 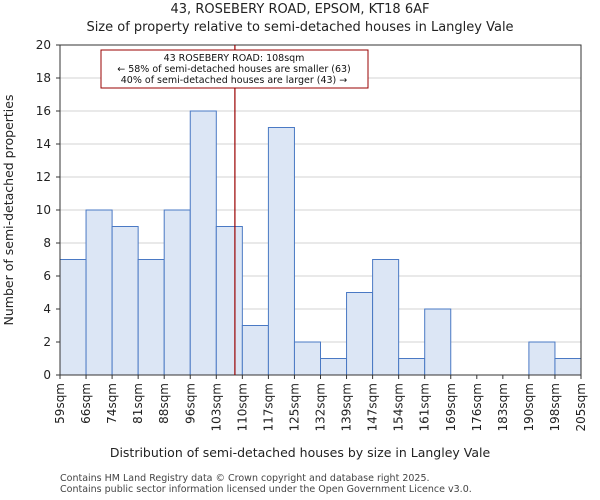 I want to click on x-tick-label: 74sqm, so click(x=112, y=403).